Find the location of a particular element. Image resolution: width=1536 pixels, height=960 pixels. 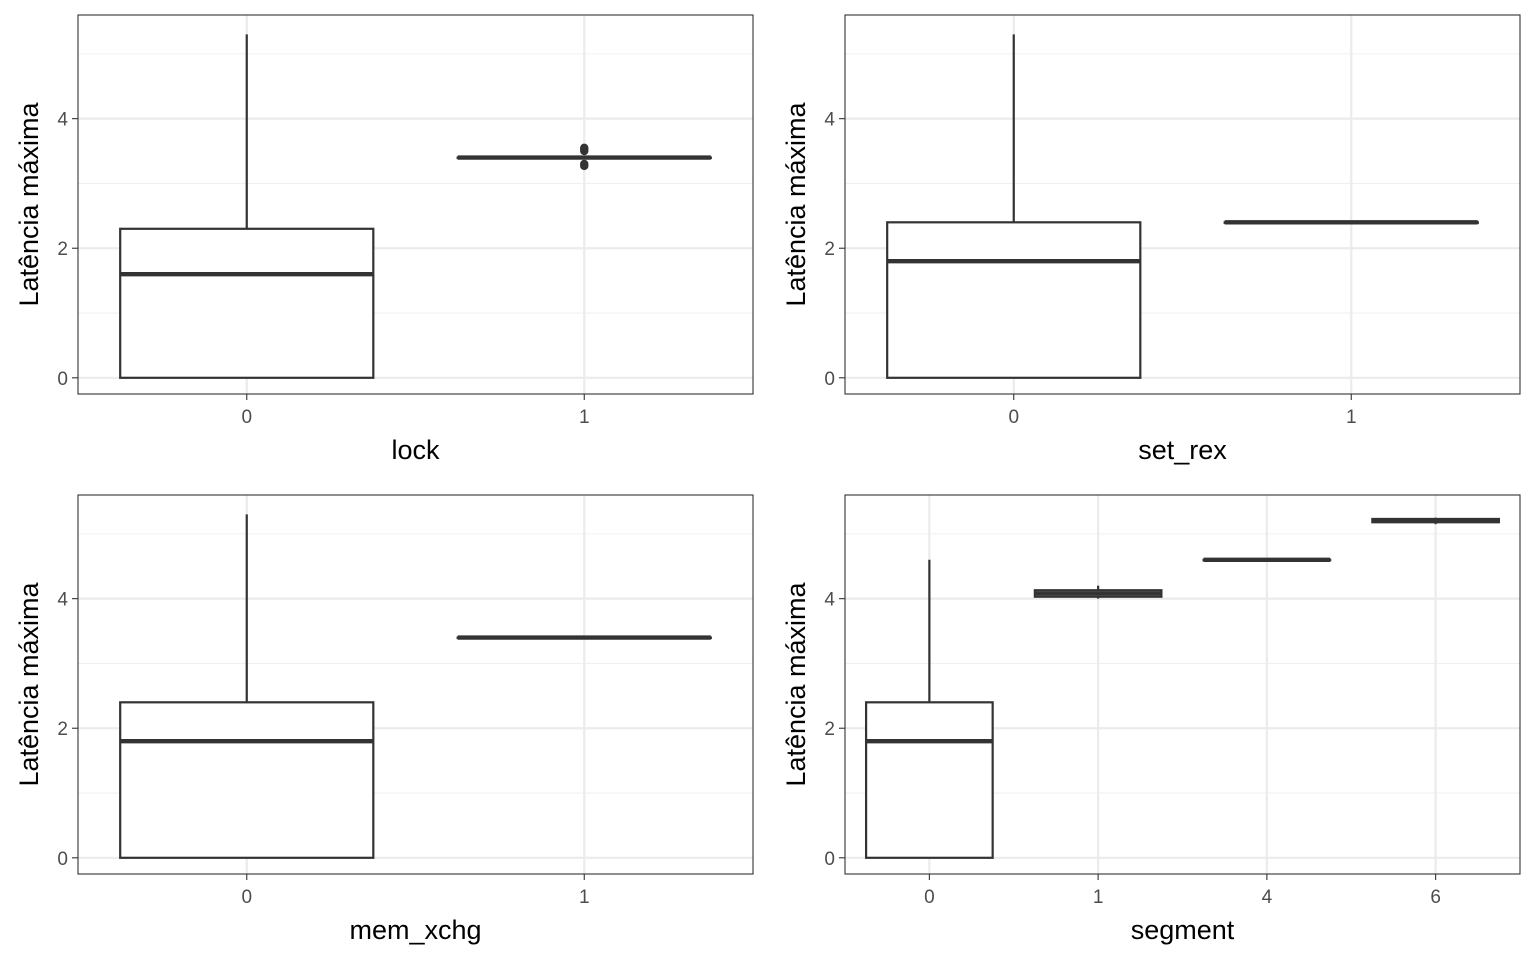

x-axis-title: segment is located at coordinates (1183, 930).